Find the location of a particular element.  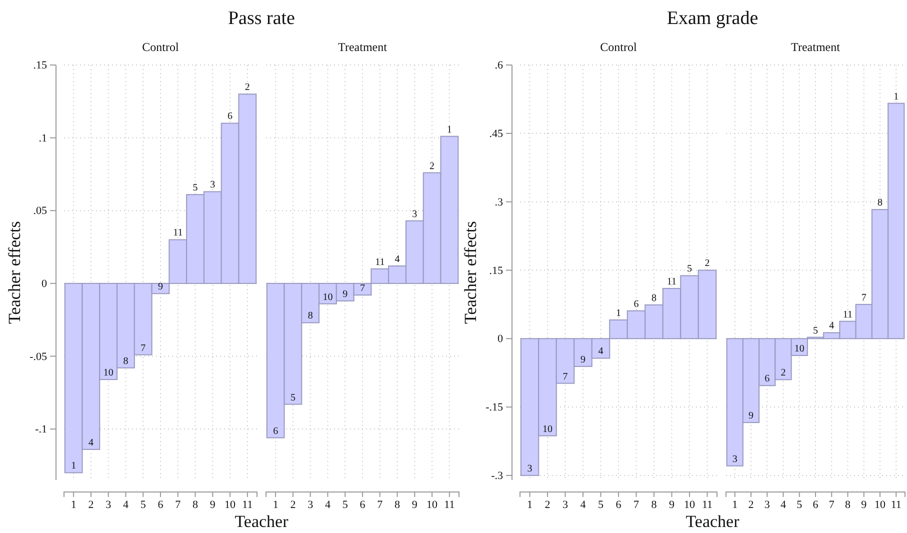

y-tick-label: .1 is located at coordinates (42, 138).